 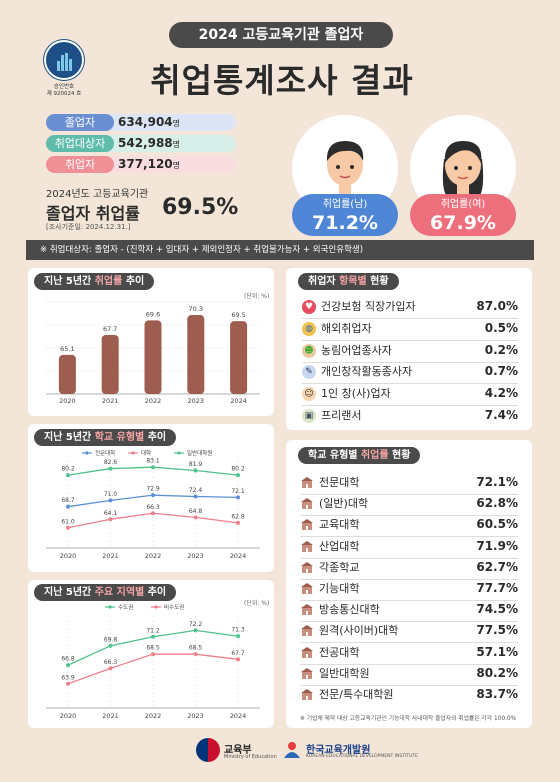 What do you see at coordinates (111, 513) in the screenshot?
I see `data-label: 64.1` at bounding box center [111, 513].